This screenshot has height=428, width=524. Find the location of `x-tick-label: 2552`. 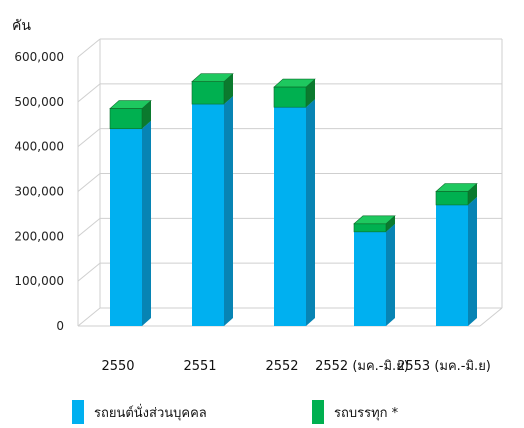

x-tick-label: 2552 is located at coordinates (281, 366).